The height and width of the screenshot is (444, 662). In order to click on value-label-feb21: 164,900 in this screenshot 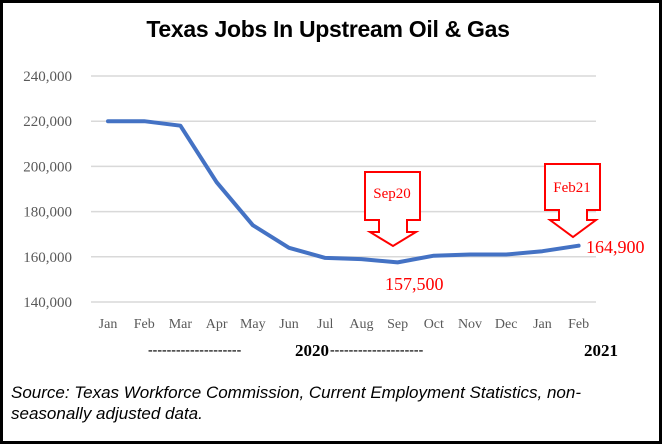, I will do `click(615, 247)`.